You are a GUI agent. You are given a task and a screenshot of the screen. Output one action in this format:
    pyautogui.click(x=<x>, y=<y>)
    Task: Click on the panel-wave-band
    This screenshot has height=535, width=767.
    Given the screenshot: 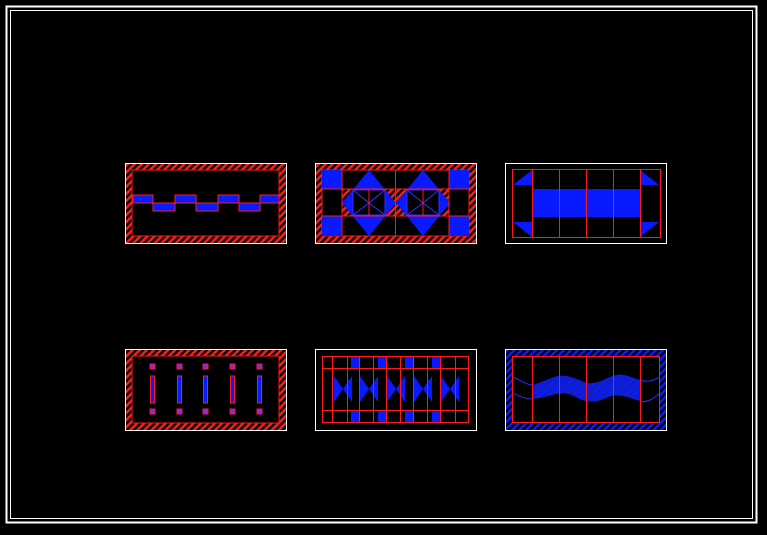 What is the action you would take?
    pyautogui.click(x=586, y=390)
    